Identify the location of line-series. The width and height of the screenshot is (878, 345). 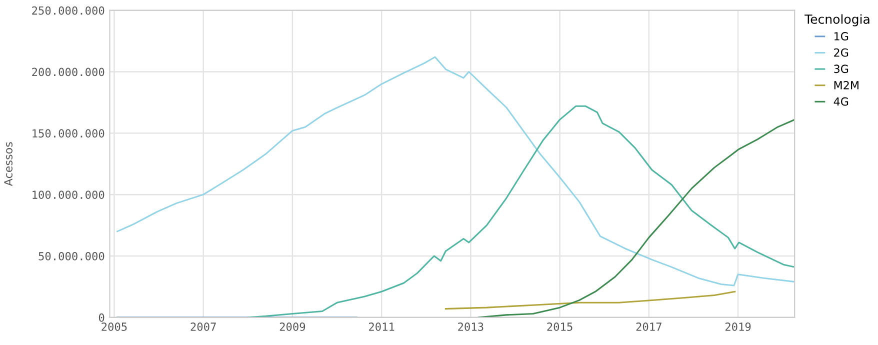
(590, 300).